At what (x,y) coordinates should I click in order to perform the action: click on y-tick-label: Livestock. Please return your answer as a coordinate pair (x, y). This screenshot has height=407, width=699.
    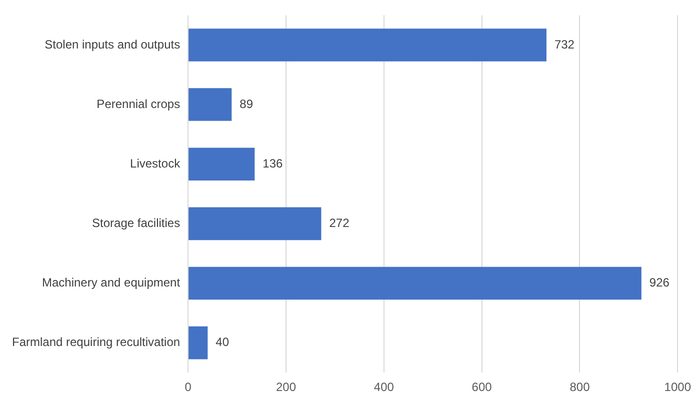
    Looking at the image, I should click on (156, 163).